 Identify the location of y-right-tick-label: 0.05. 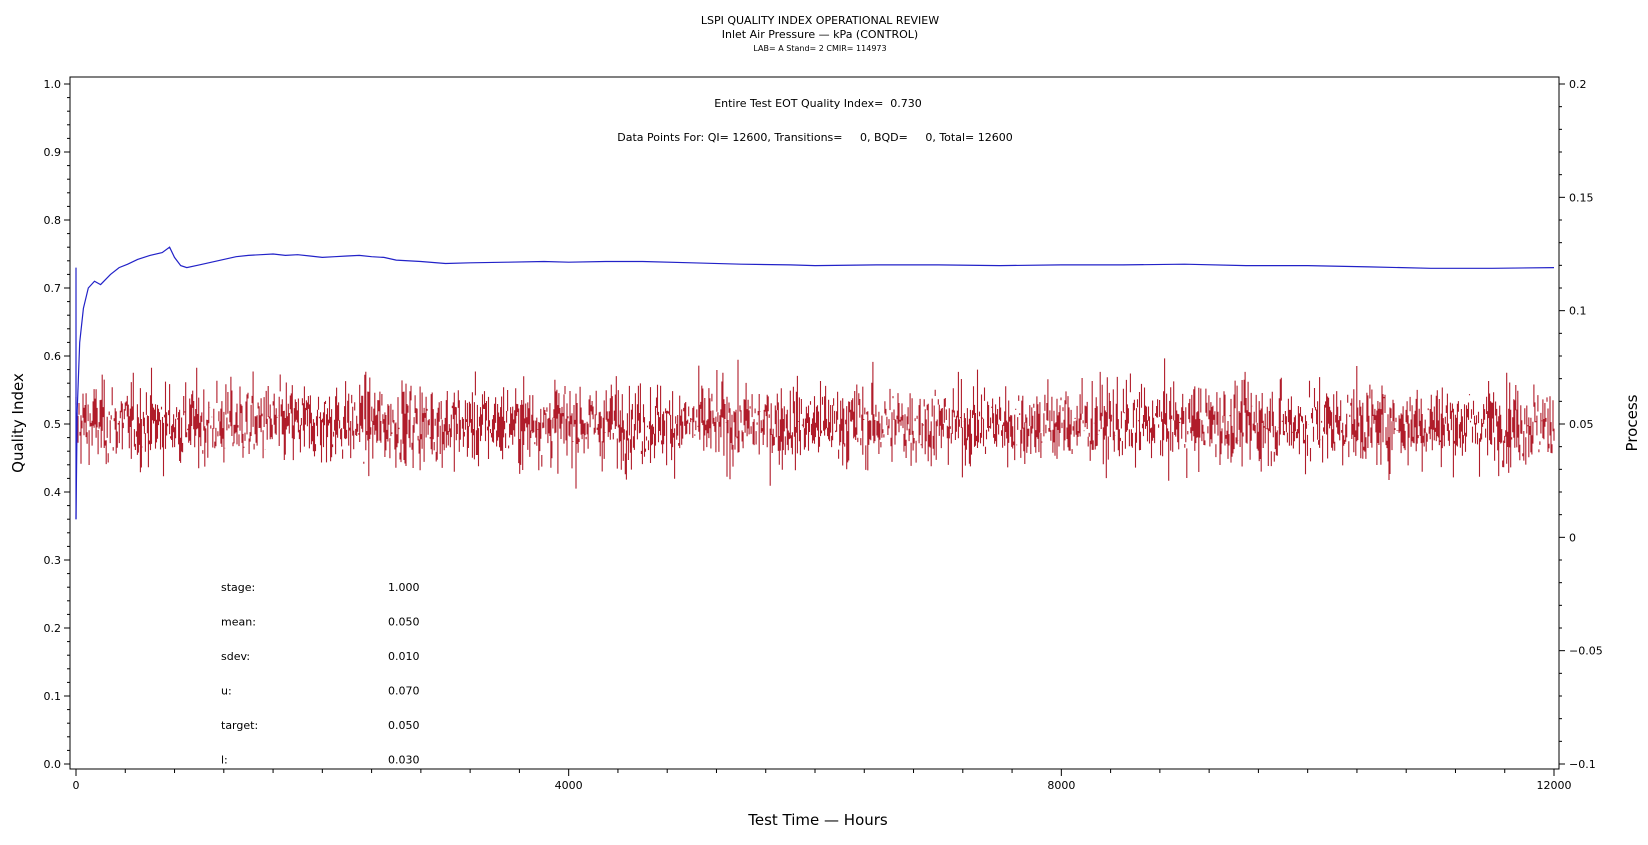
(1581, 424).